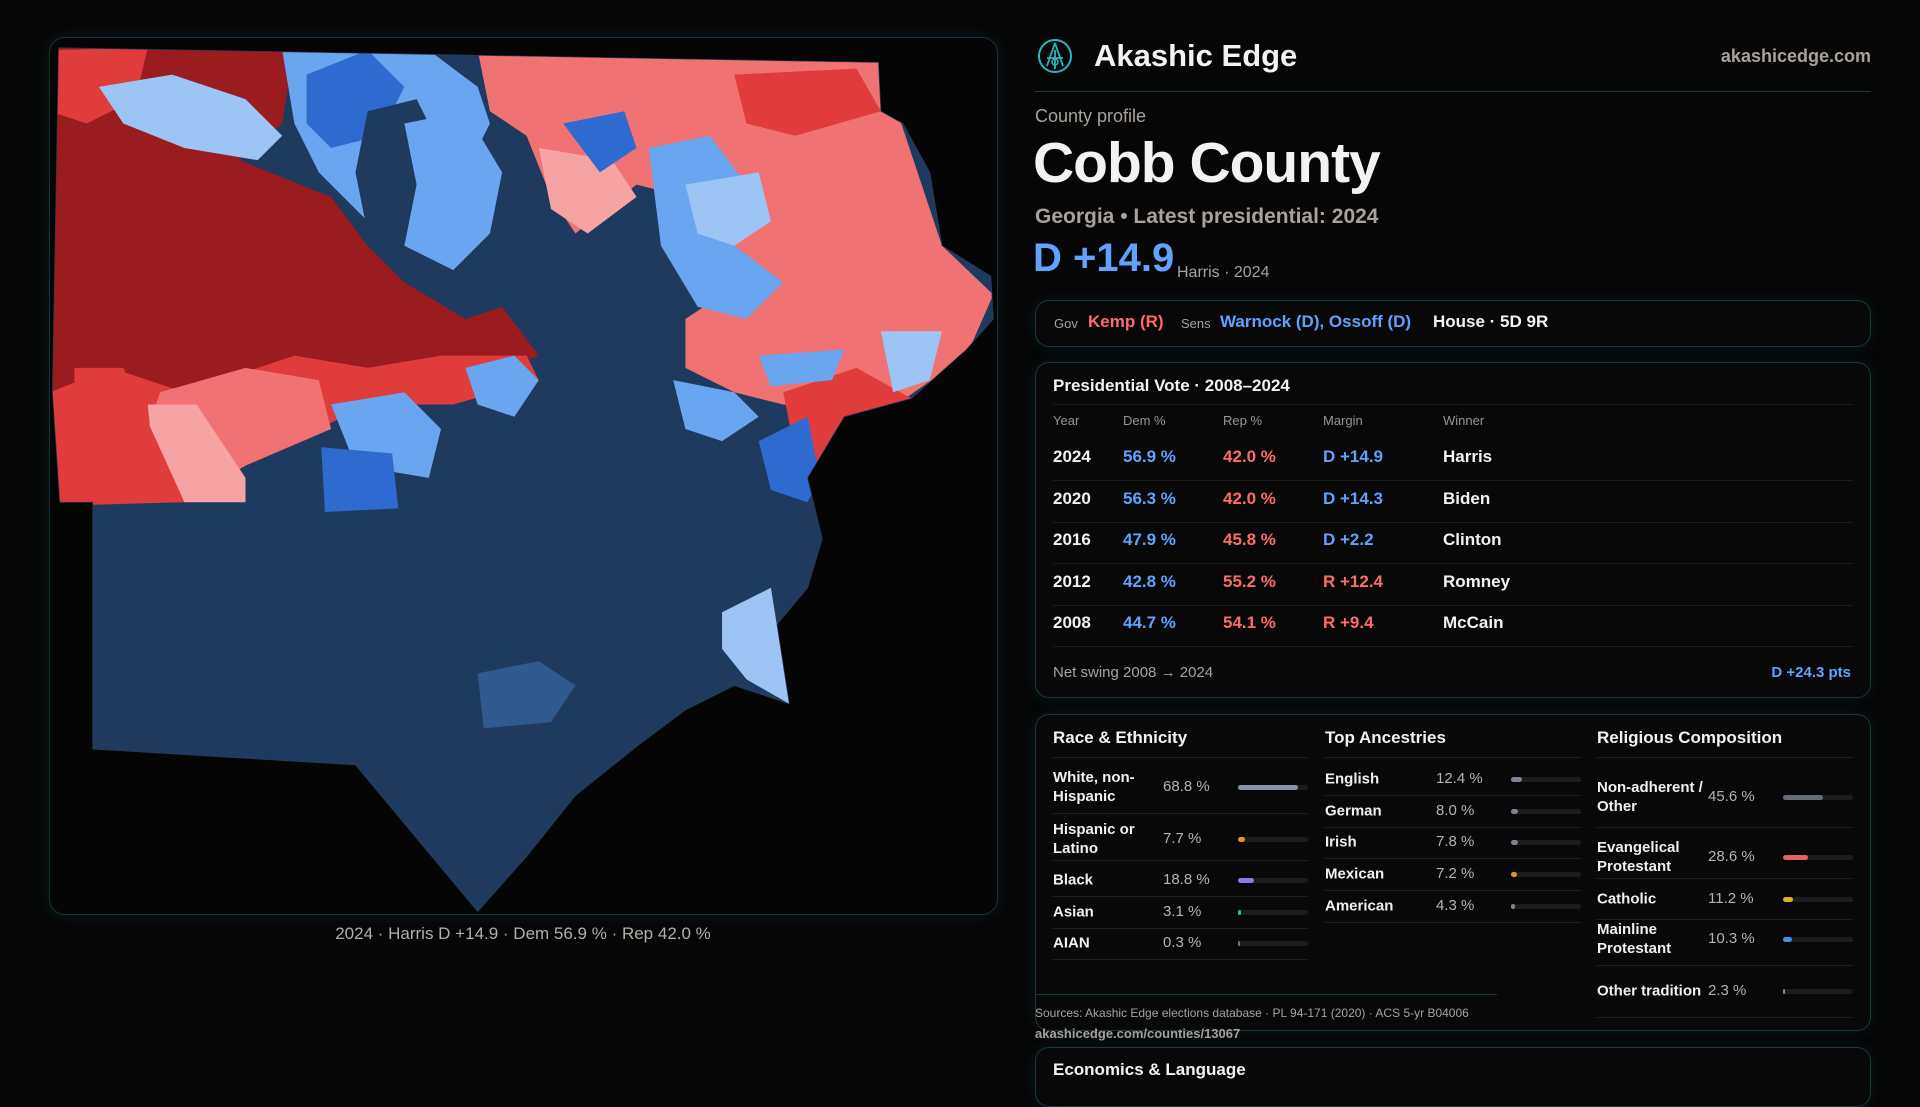  Describe the element at coordinates (1072, 498) in the screenshot. I see `table-cell-year: 2020` at that location.